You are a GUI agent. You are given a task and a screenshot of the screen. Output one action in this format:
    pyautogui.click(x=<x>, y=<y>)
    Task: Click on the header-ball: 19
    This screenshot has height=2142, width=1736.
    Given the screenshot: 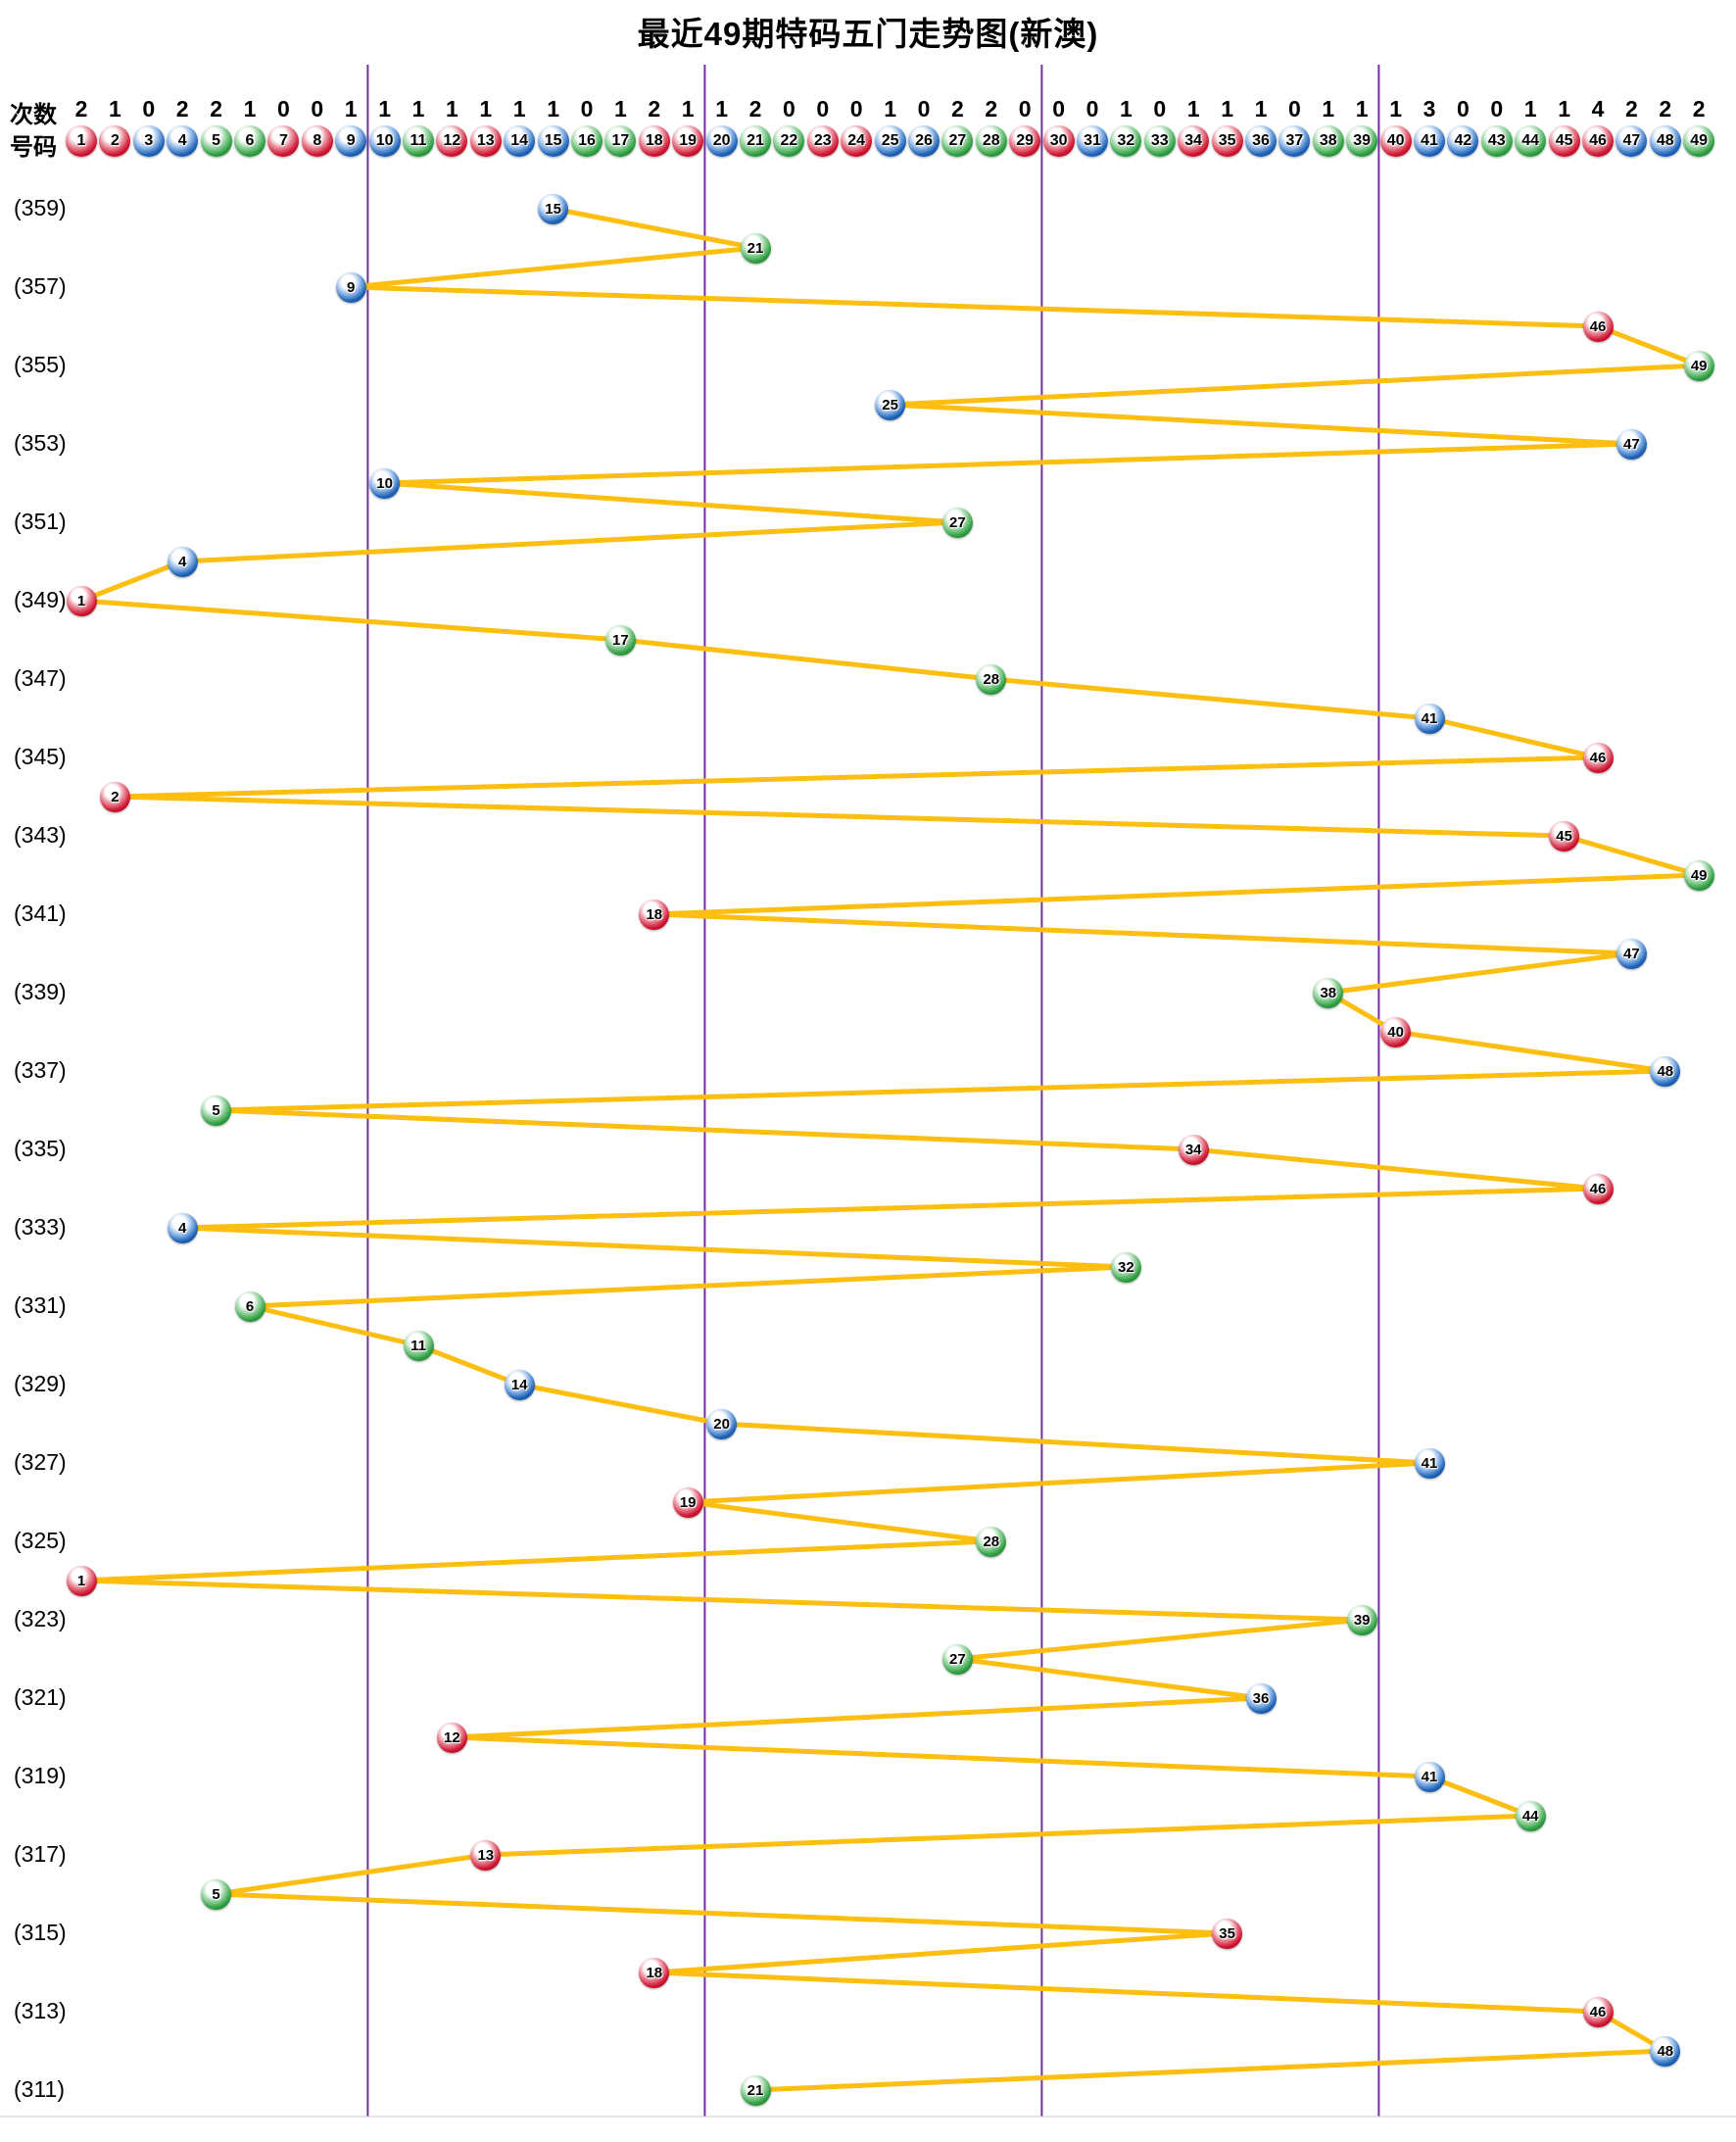 What is the action you would take?
    pyautogui.click(x=688, y=141)
    